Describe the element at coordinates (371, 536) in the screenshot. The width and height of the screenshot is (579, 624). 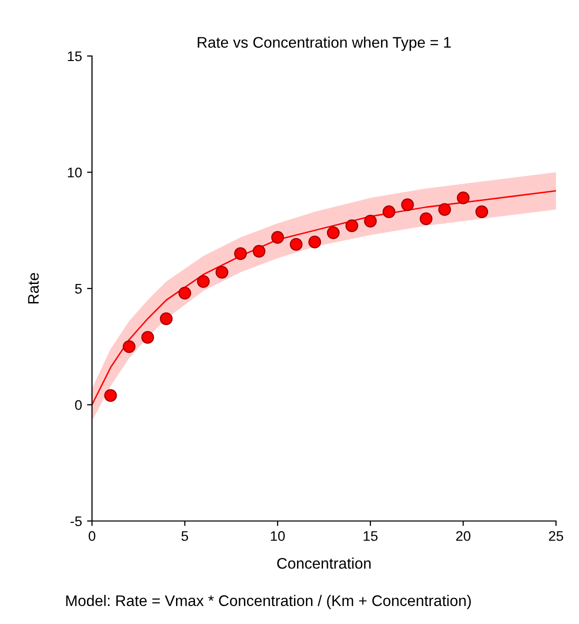
I see `x-tick-label: 15` at that location.